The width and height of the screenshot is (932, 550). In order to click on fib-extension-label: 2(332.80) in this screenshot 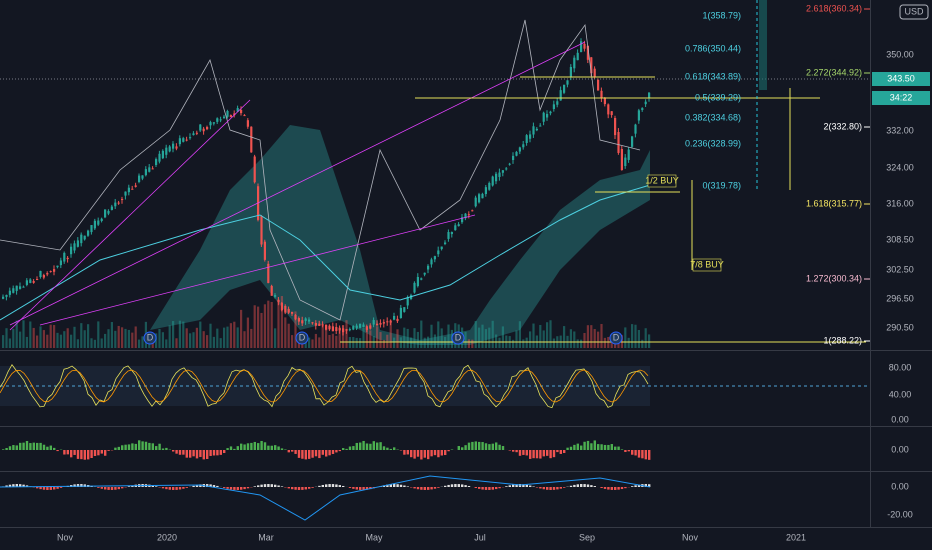, I will do `click(842, 126)`.